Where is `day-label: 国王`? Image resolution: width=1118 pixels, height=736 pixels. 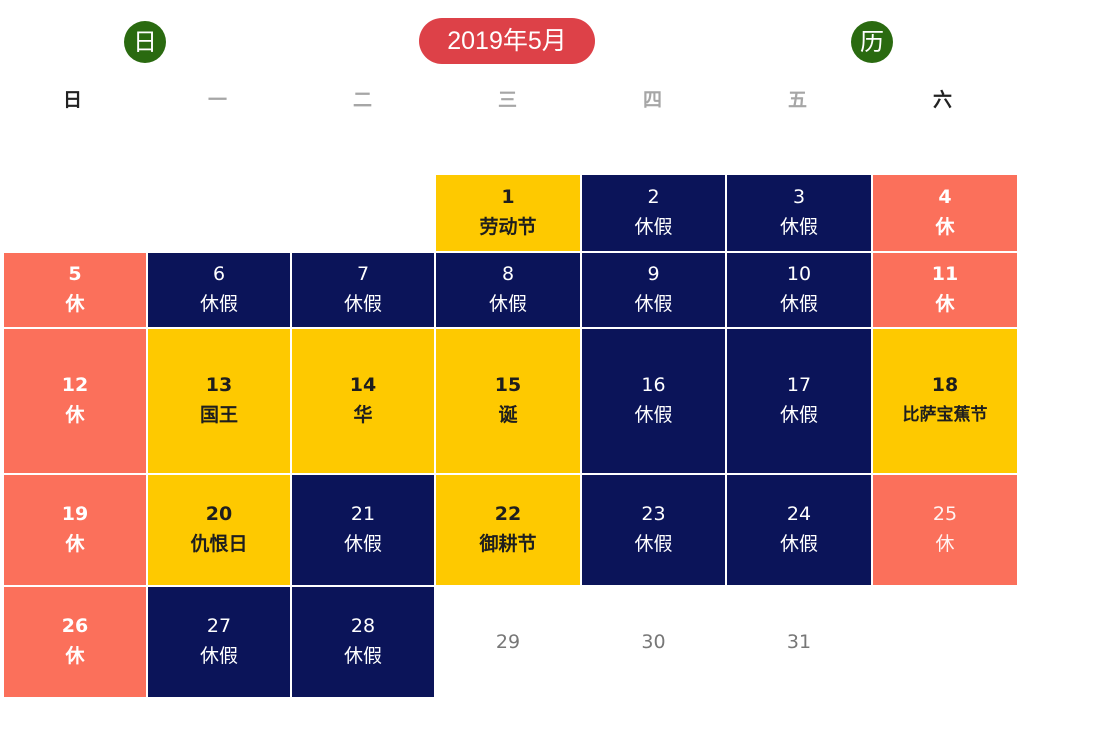
day-label: 国王 is located at coordinates (218, 415).